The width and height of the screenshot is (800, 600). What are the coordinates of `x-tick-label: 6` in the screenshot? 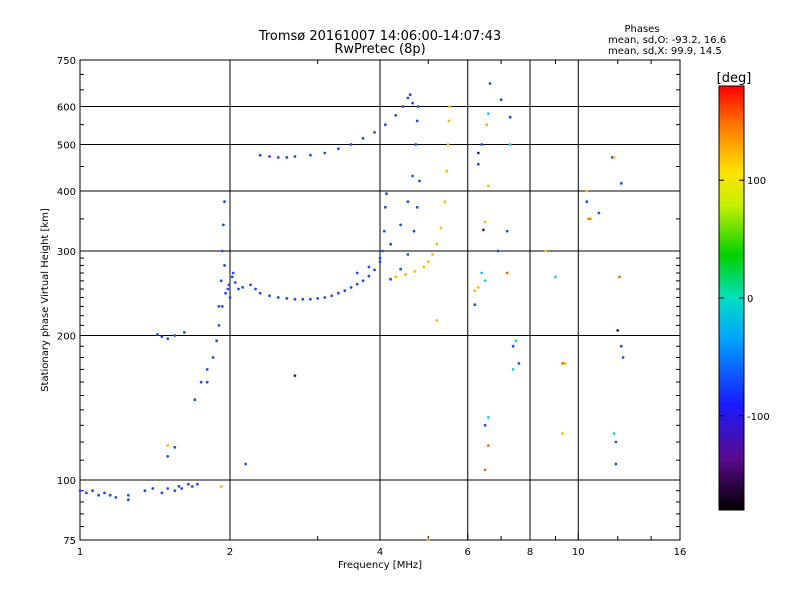 It's located at (468, 552).